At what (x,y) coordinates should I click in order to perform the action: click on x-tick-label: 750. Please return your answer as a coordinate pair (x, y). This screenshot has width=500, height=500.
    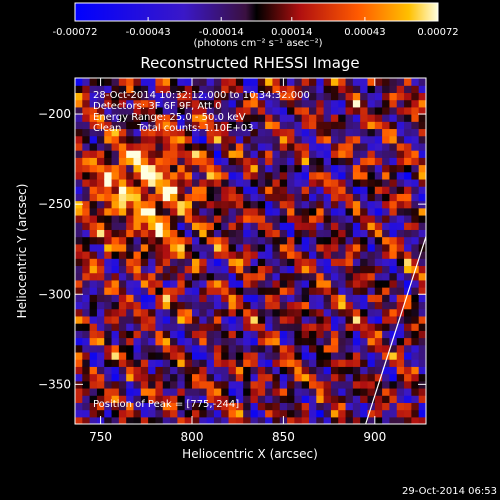
    Looking at the image, I should click on (100, 437).